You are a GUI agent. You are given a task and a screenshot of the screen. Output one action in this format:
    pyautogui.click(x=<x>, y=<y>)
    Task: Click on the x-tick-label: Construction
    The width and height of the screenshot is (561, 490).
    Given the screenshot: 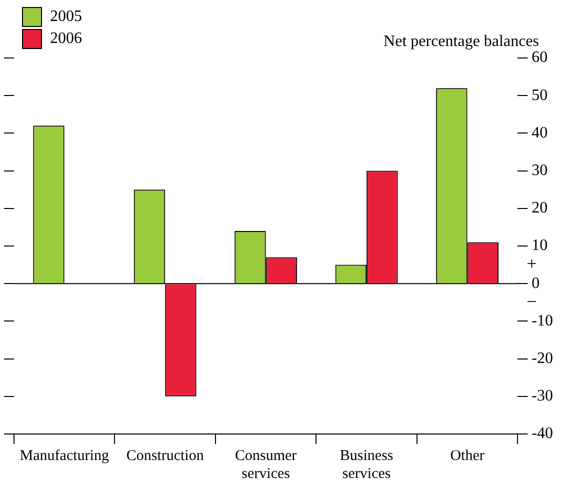 What is the action you would take?
    pyautogui.click(x=165, y=456)
    